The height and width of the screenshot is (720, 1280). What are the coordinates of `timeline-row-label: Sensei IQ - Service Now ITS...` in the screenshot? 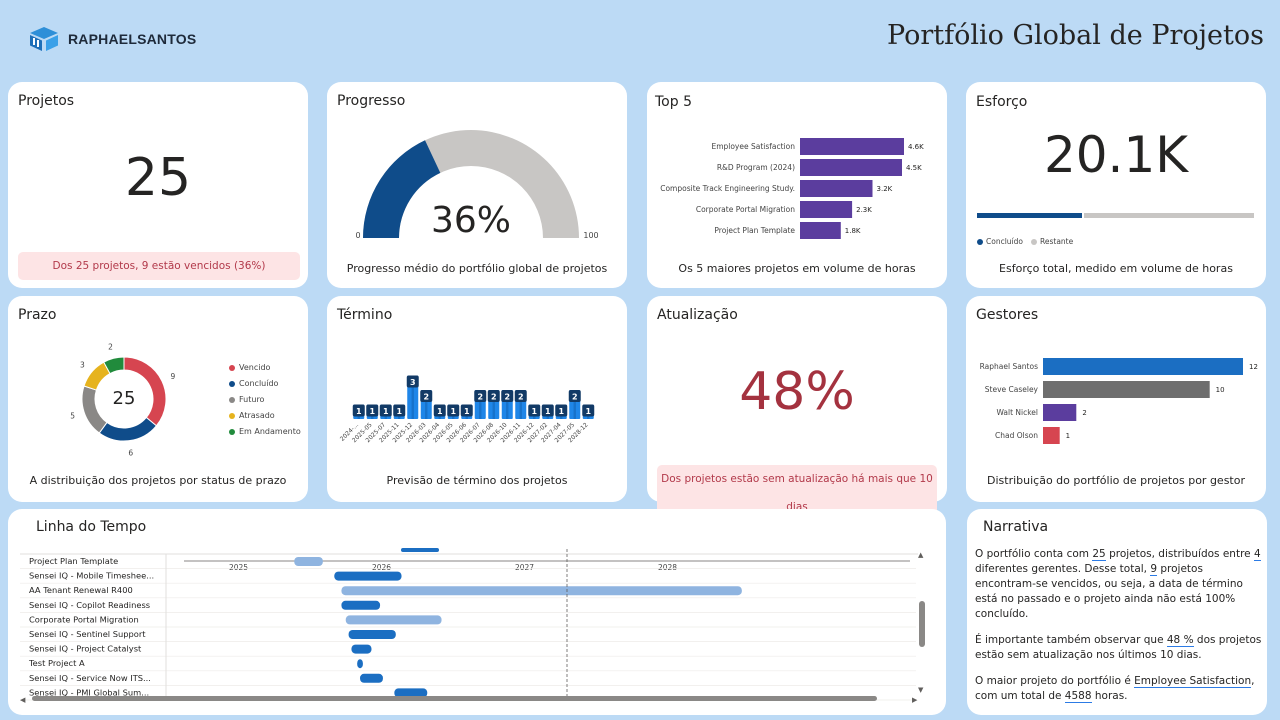 It's located at (90, 678).